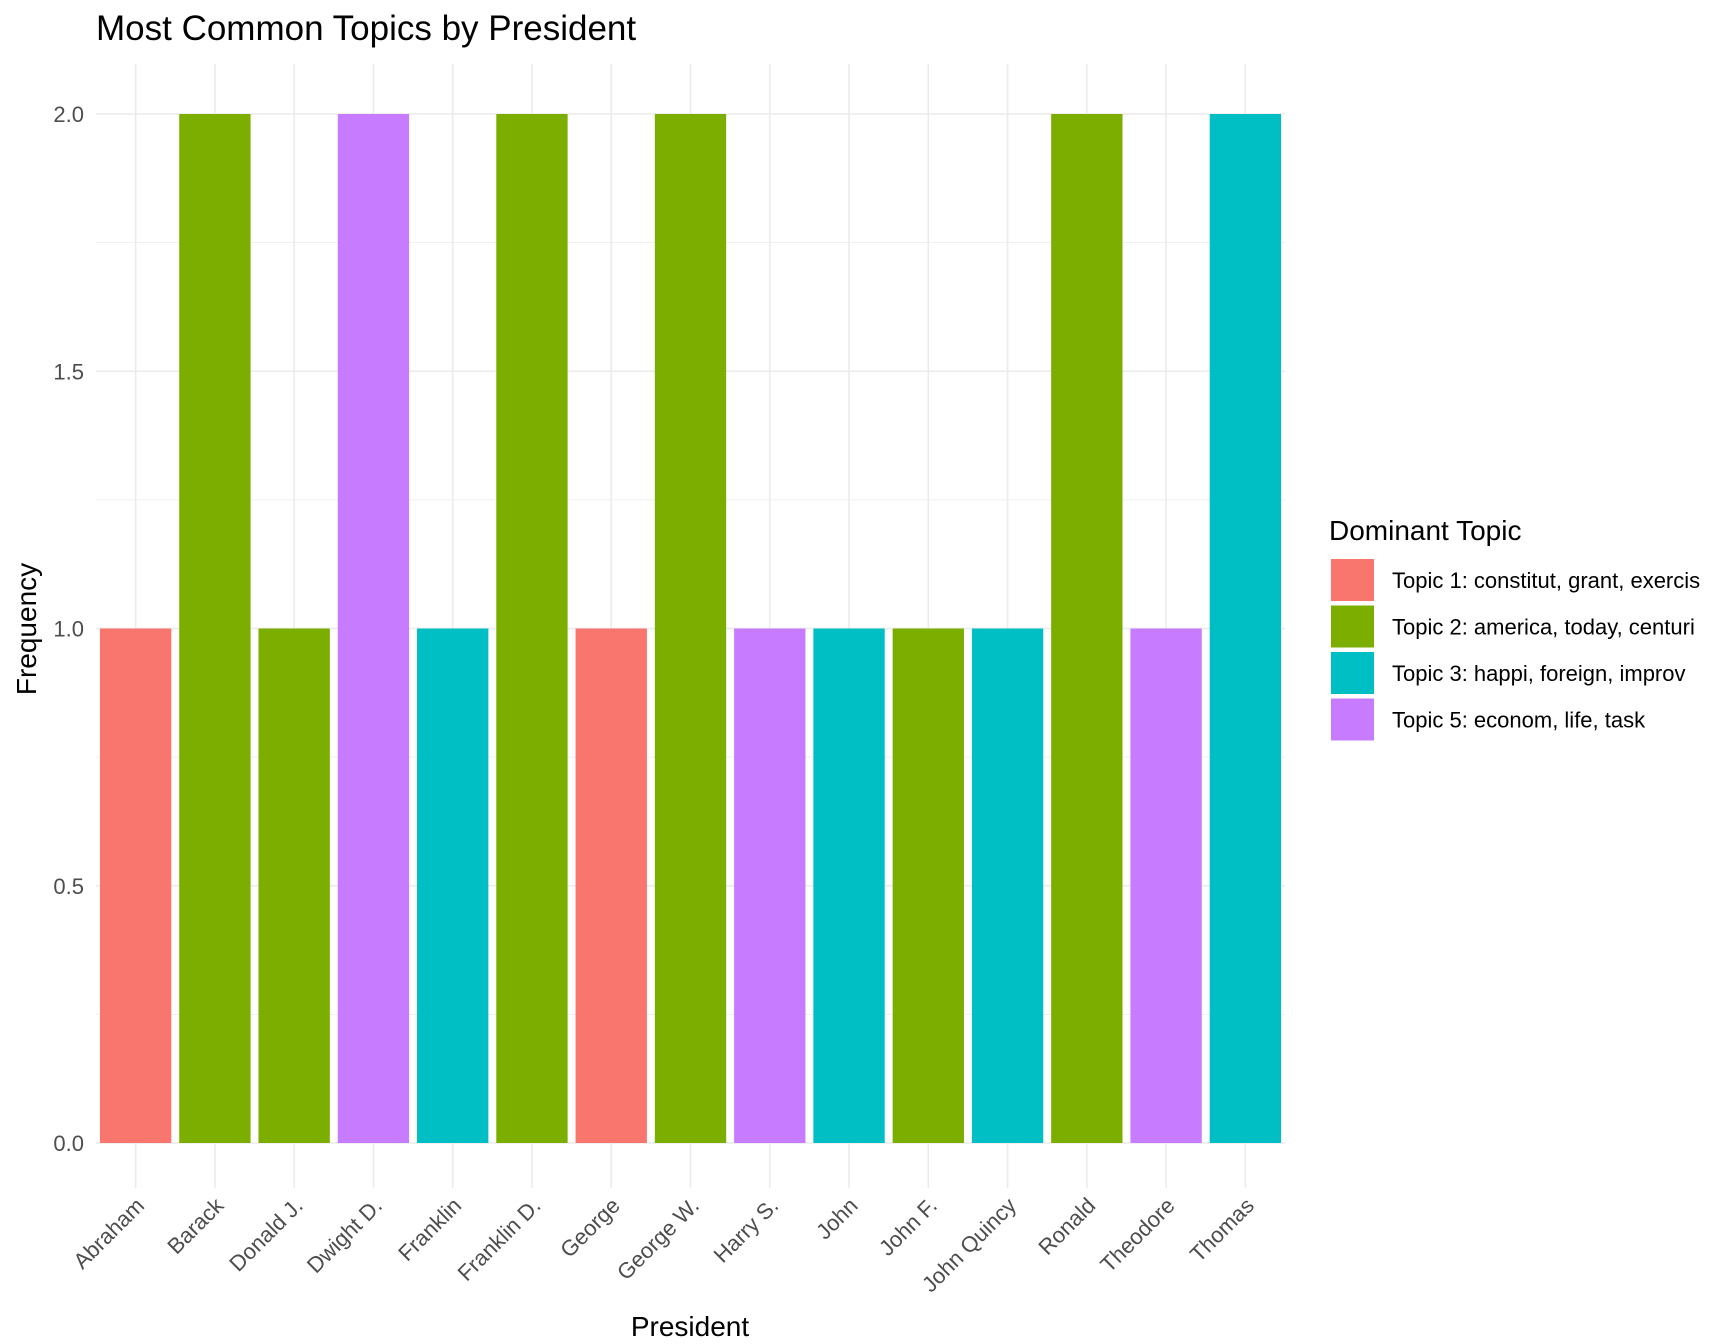 The height and width of the screenshot is (1344, 1728). What do you see at coordinates (836, 1218) in the screenshot?
I see `x-tick-label: John` at bounding box center [836, 1218].